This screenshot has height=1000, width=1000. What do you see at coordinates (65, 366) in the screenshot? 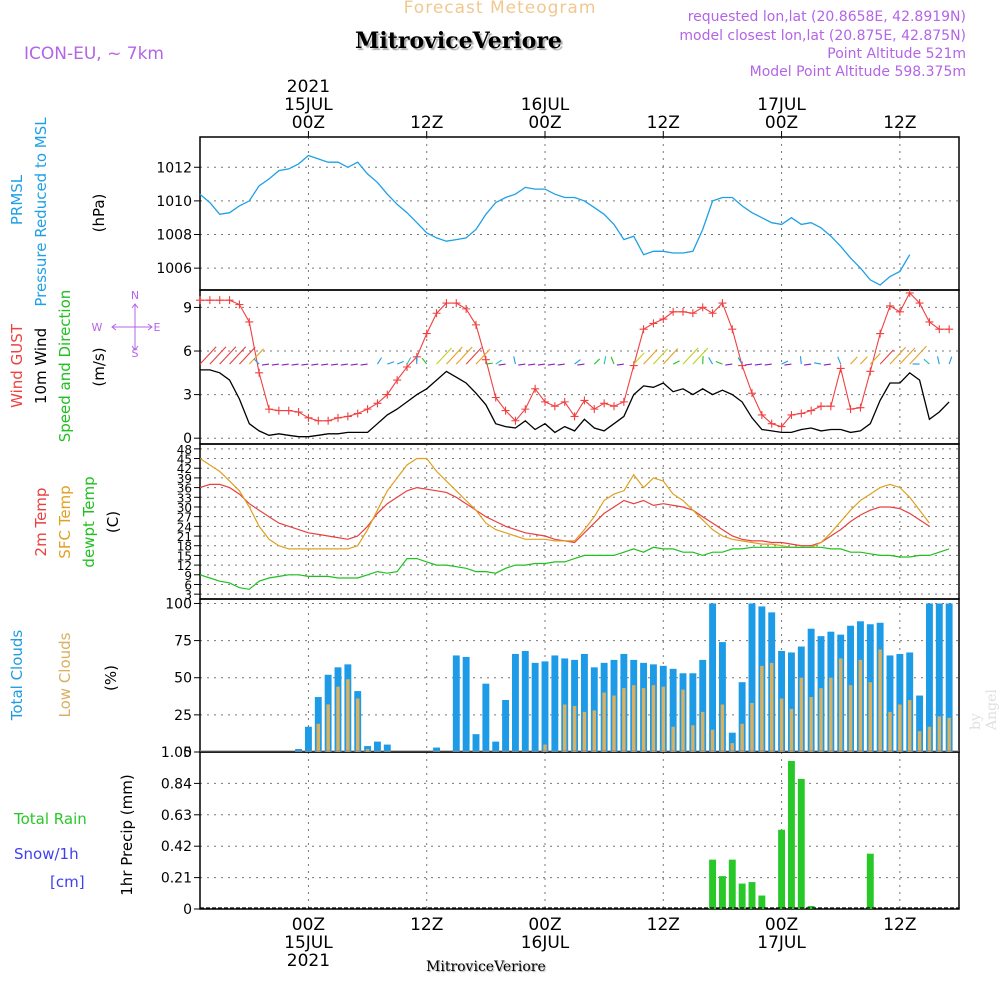
I see `wind-direction-label: Speed and Direction` at bounding box center [65, 366].